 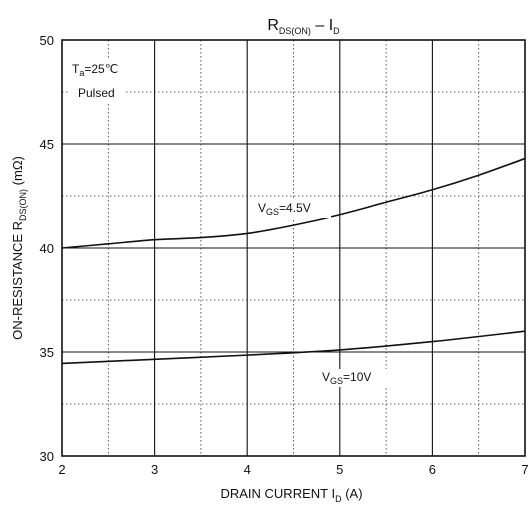 I want to click on y-axis-title-unit: (mΩ), so click(x=17, y=172).